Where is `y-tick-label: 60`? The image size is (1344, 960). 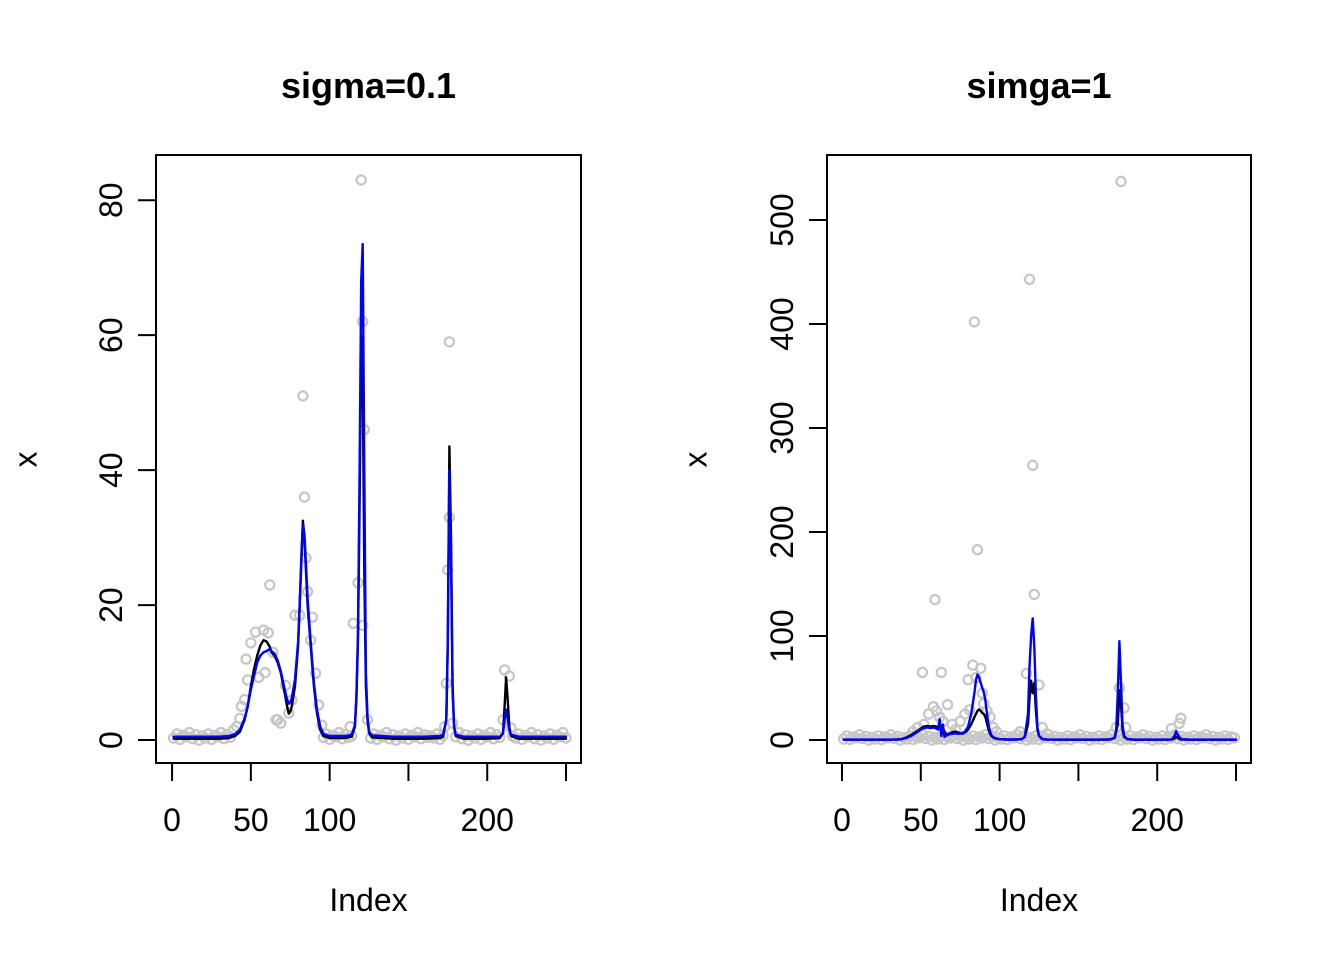 y-tick-label: 60 is located at coordinates (111, 335).